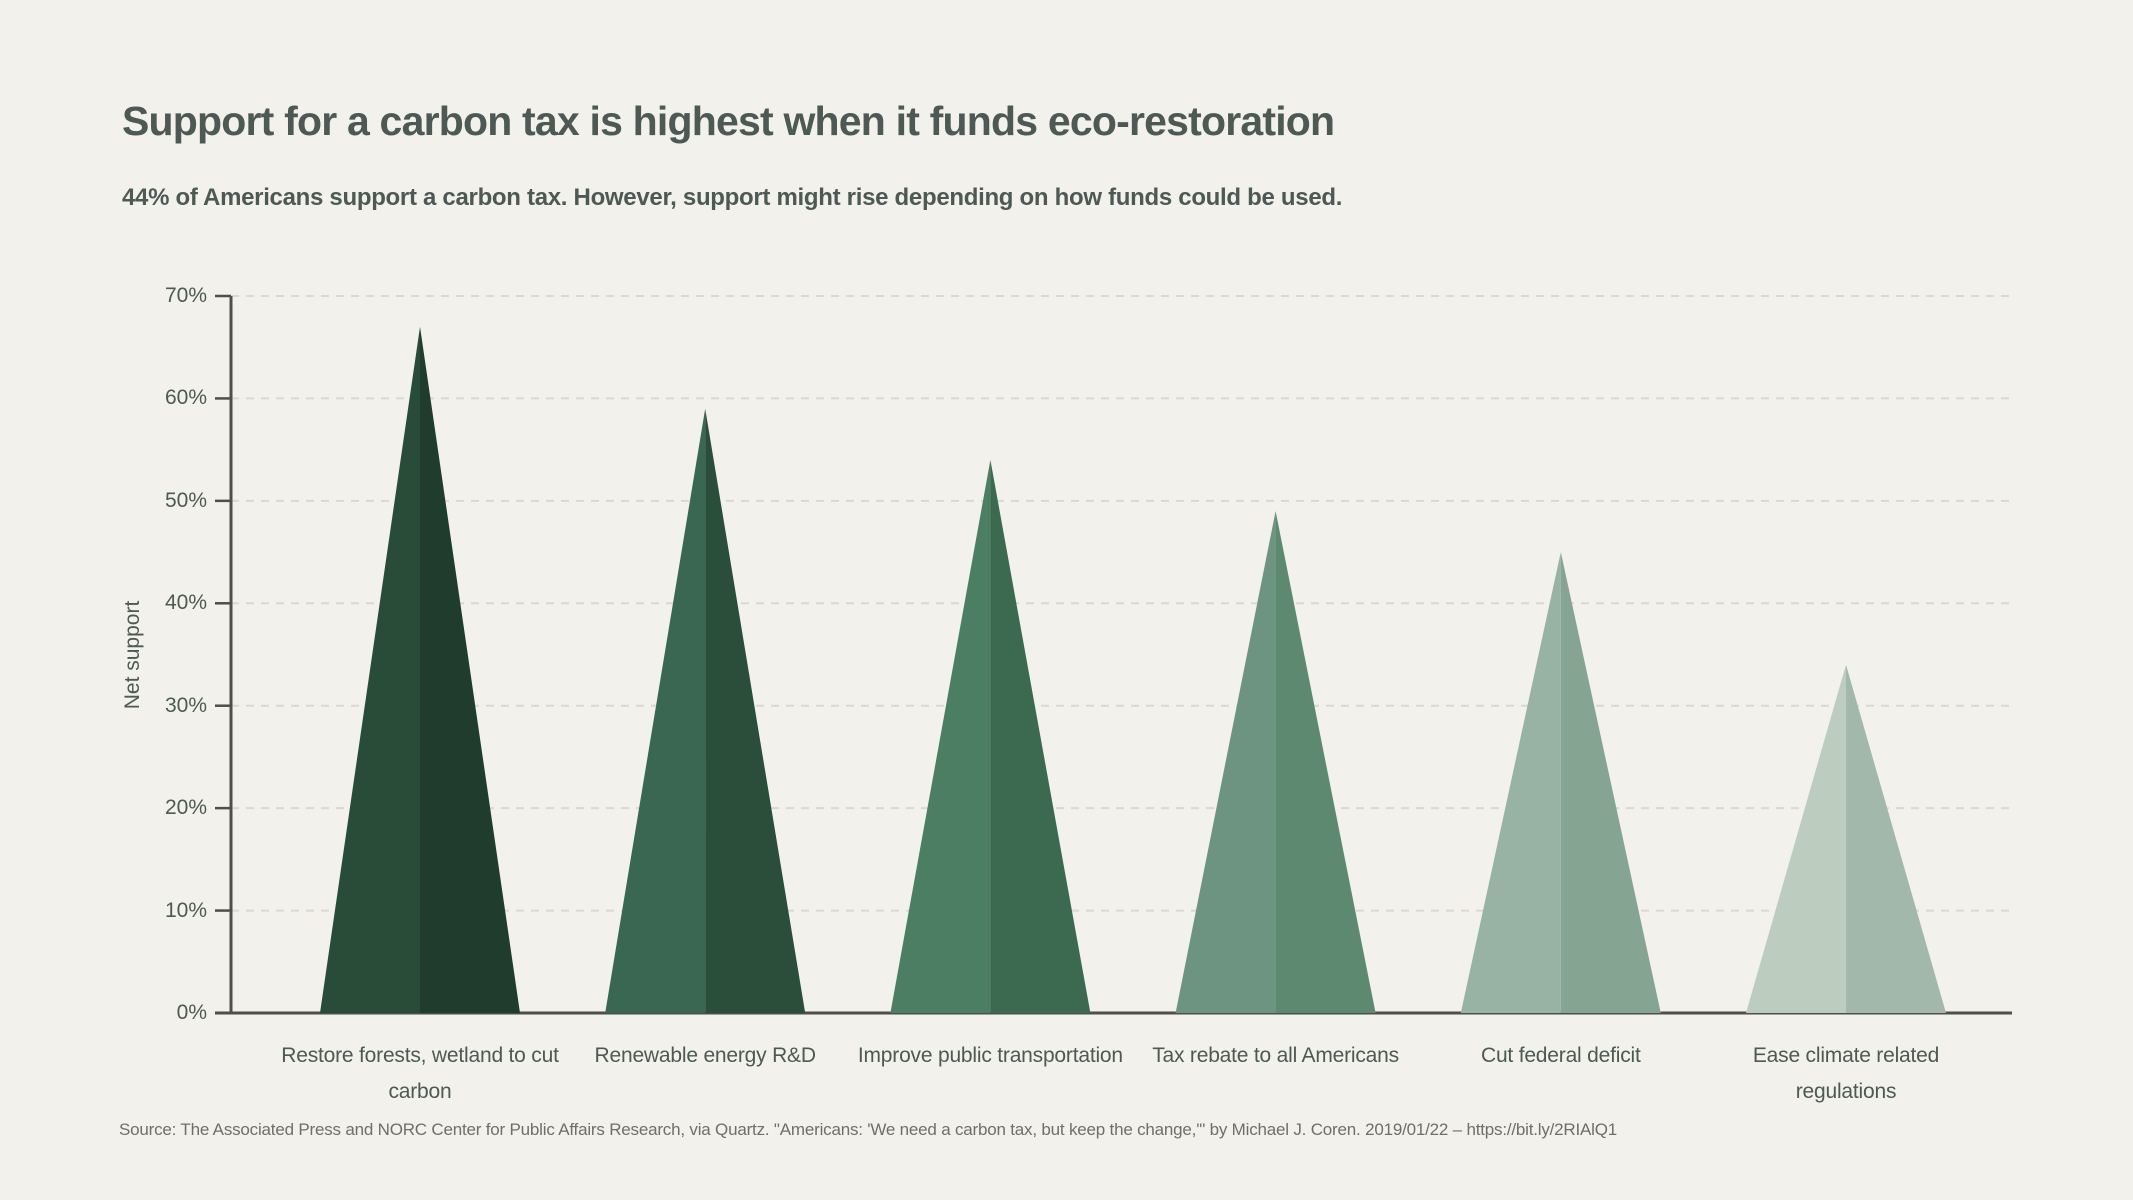  Describe the element at coordinates (185, 603) in the screenshot. I see `y-tick-label-40: 40%` at that location.